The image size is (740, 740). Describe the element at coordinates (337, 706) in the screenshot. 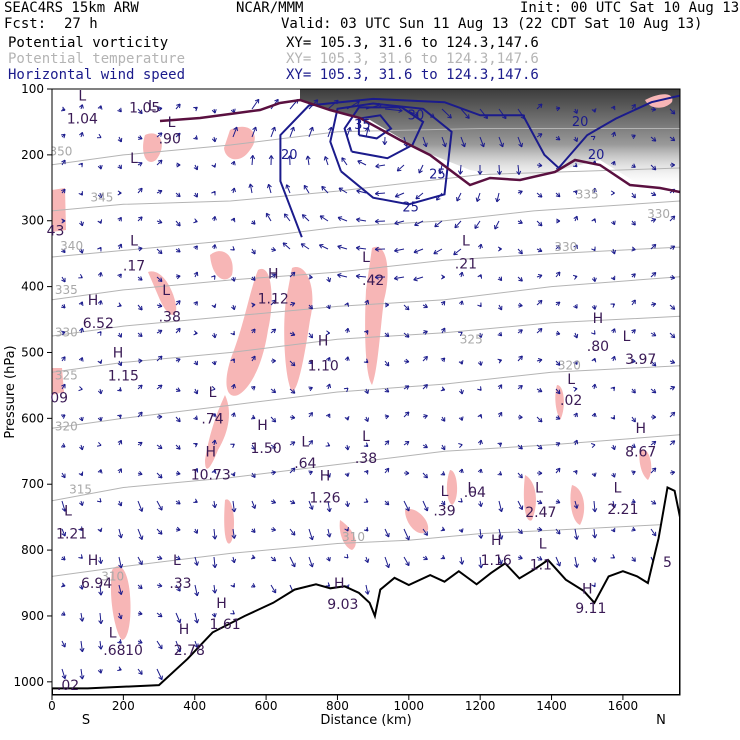

I see `x-tick-label: 800` at that location.